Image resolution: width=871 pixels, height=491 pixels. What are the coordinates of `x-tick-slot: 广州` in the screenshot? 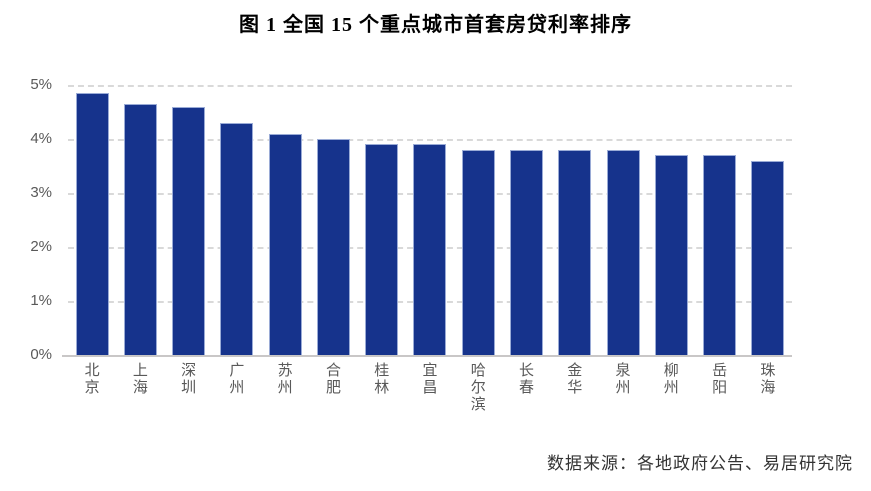 It's located at (237, 379).